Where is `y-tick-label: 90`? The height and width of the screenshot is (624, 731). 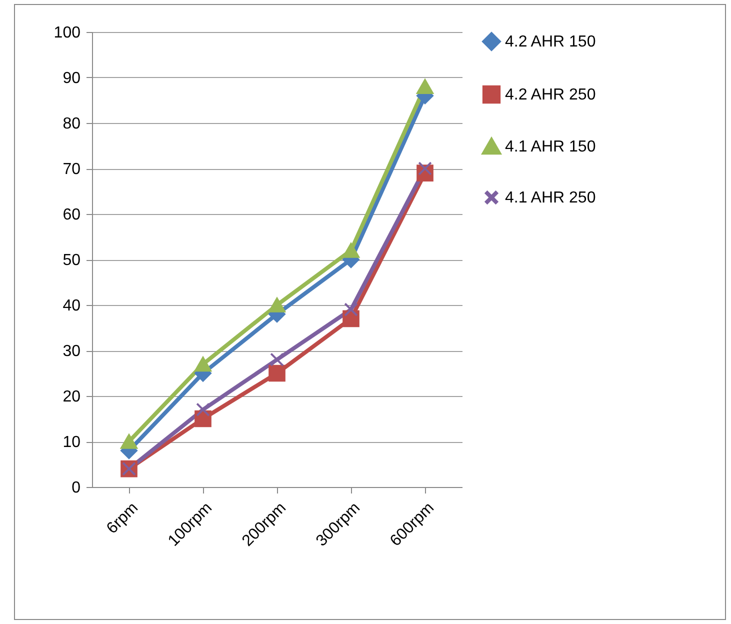
y-tick-label: 90 is located at coordinates (71, 78).